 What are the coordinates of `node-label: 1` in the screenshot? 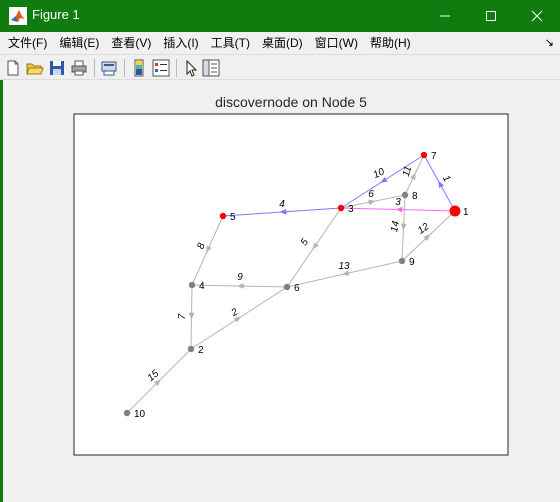 It's located at (466, 212).